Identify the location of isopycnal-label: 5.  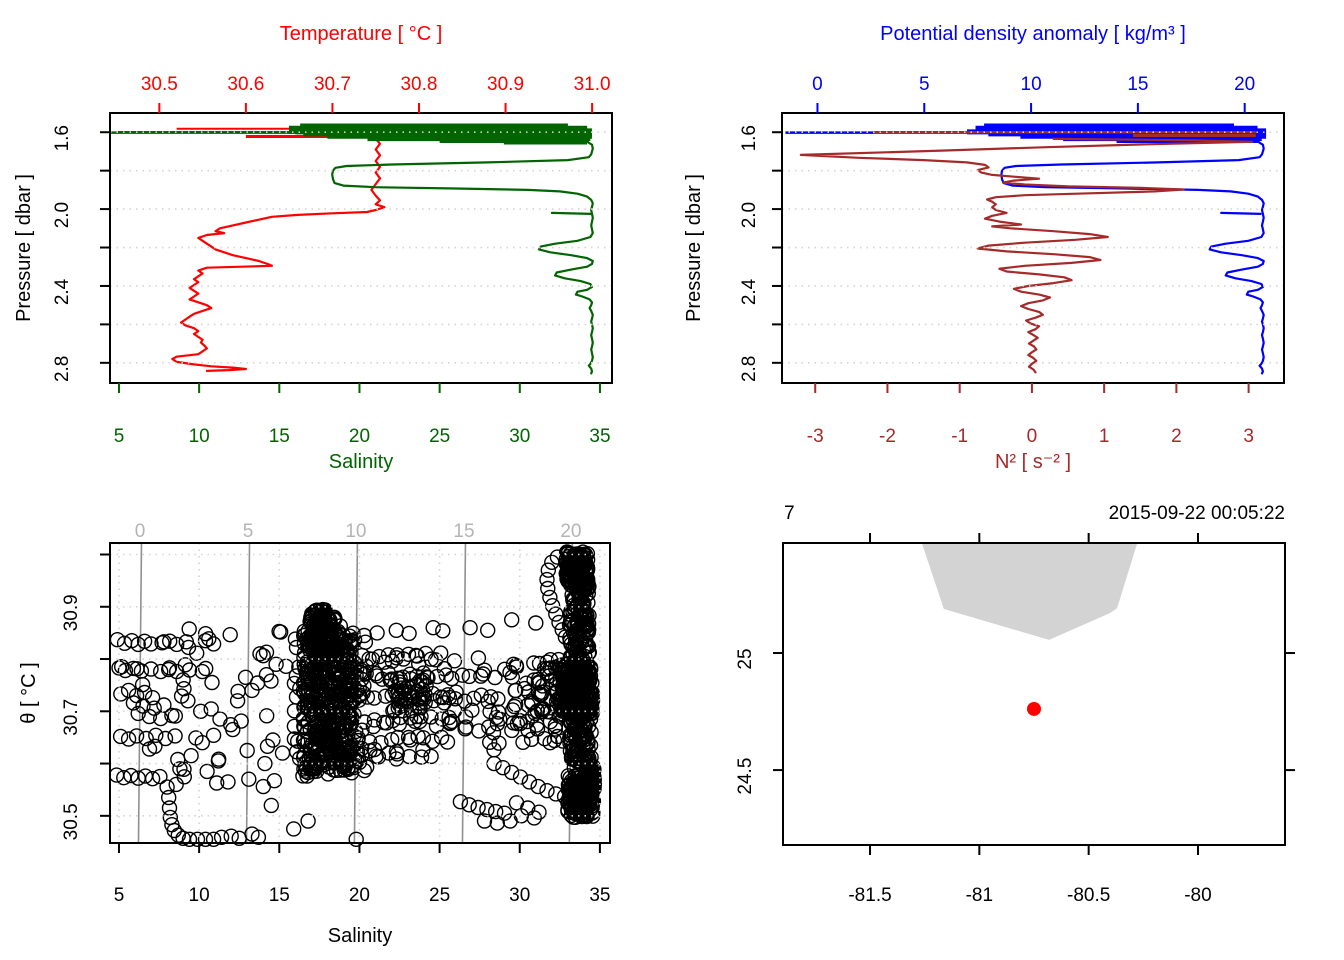
(248, 531).